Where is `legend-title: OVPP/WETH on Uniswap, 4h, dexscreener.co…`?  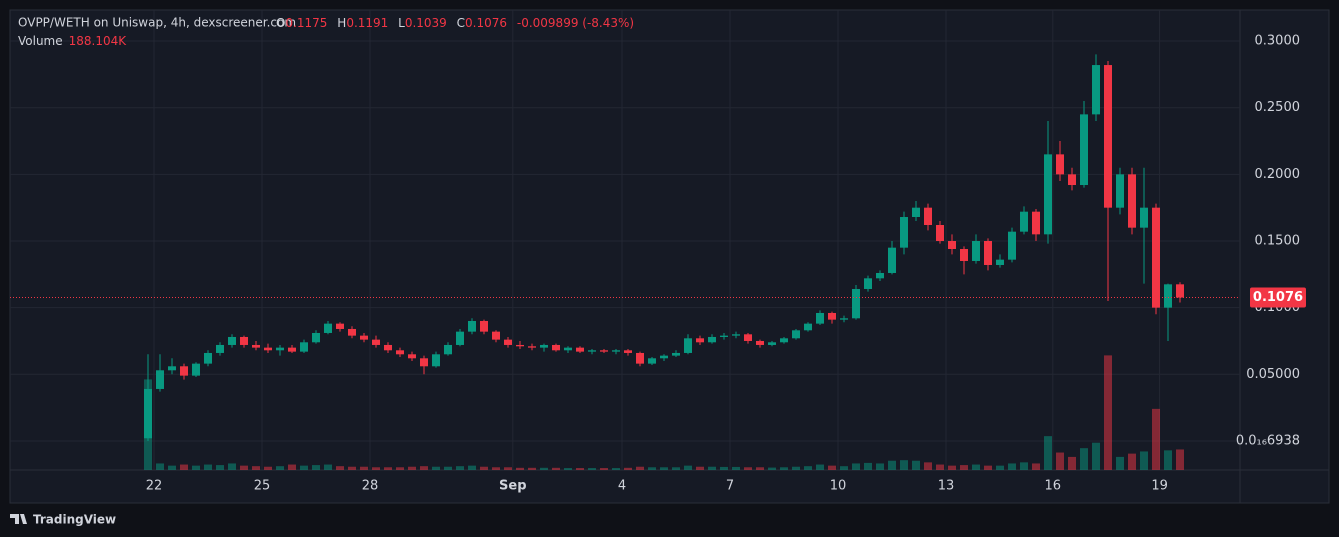 legend-title: OVPP/WETH on Uniswap, 4h, dexscreener.co… is located at coordinates (157, 23).